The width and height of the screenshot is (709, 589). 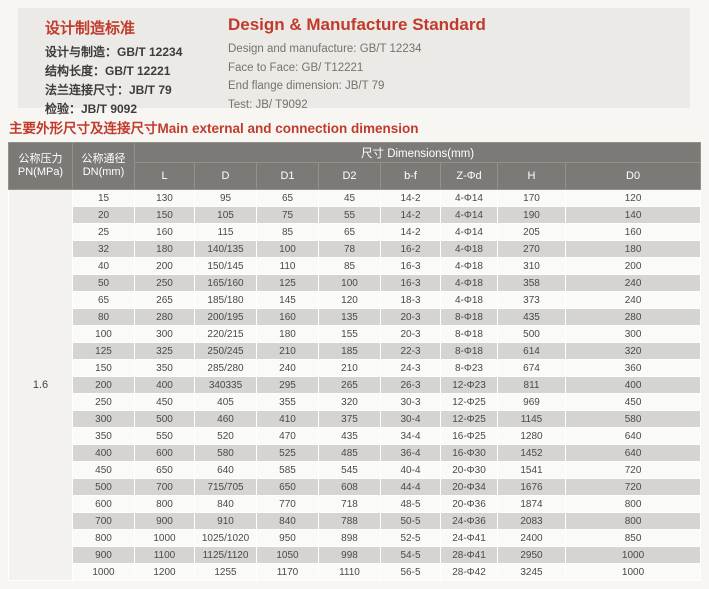 What do you see at coordinates (287, 317) in the screenshot?
I see `dim-cell: 160` at bounding box center [287, 317].